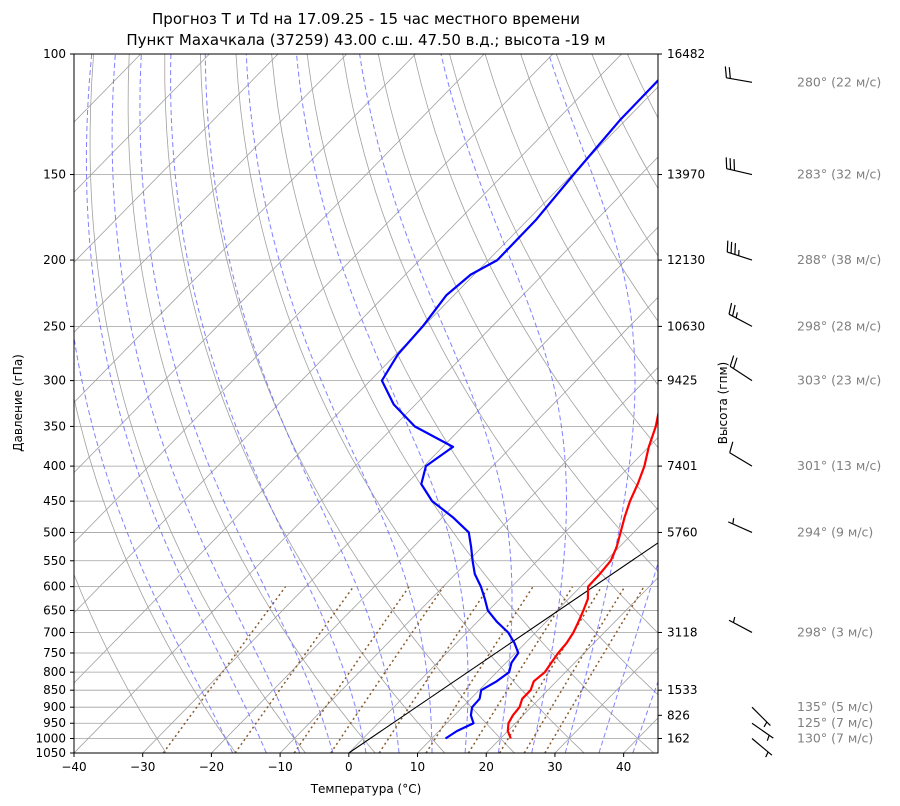  Describe the element at coordinates (211, 767) in the screenshot. I see `x-tick-label: −20` at that location.